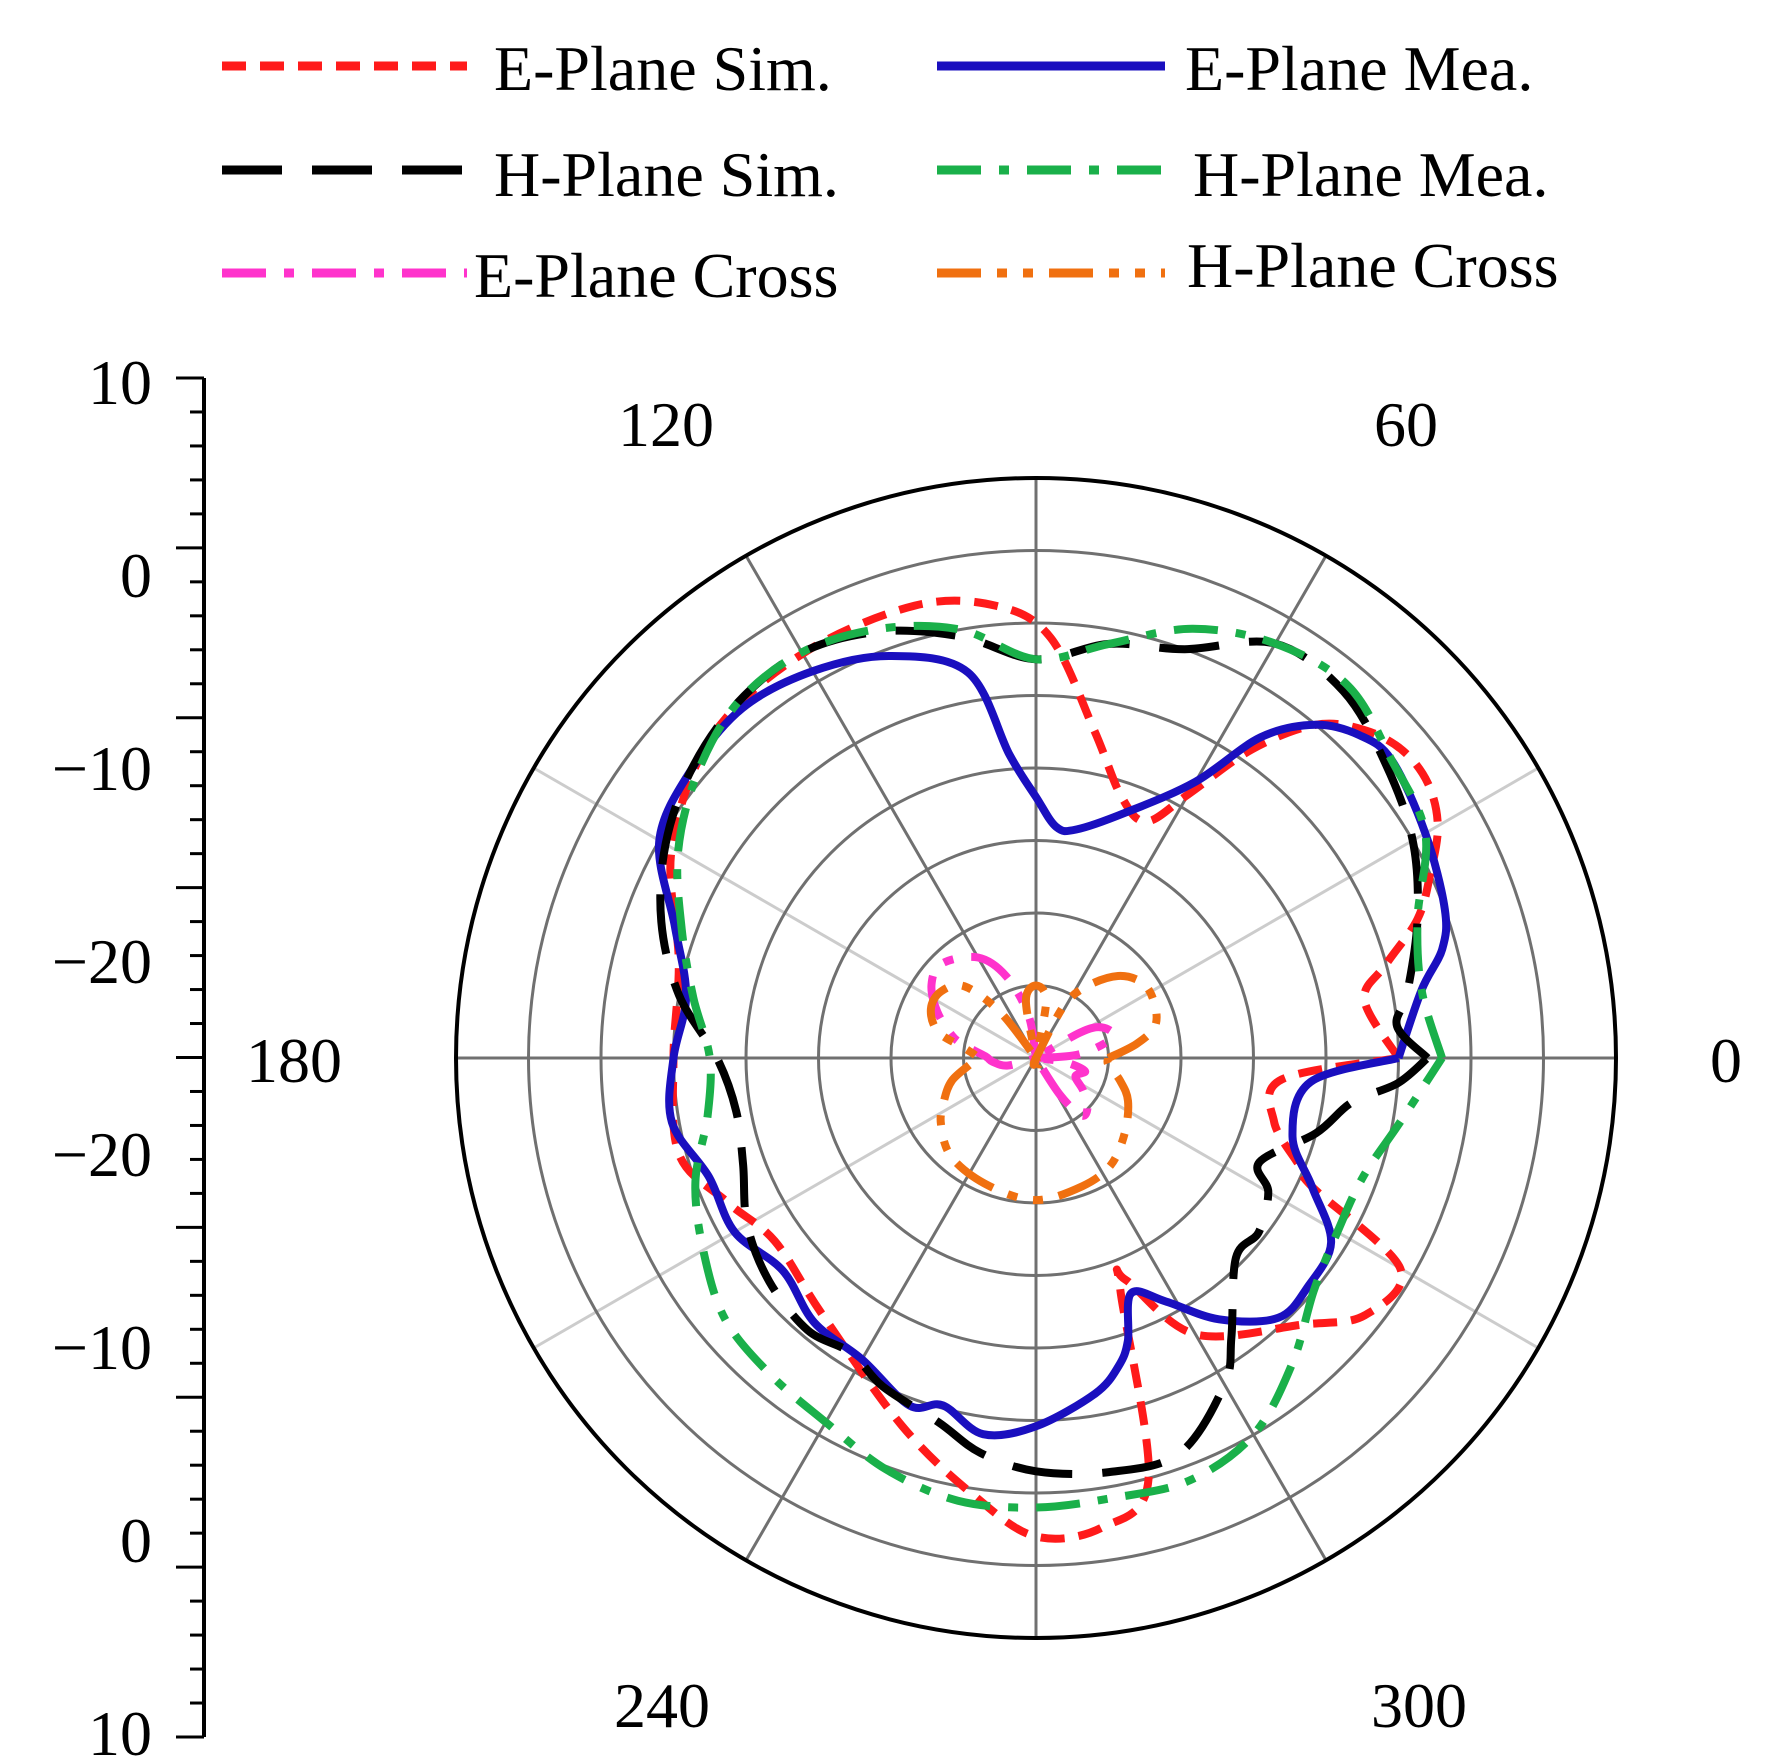 This screenshot has width=1769, height=1762. What do you see at coordinates (190, 1057) in the screenshot?
I see `radial-scale-ticks` at bounding box center [190, 1057].